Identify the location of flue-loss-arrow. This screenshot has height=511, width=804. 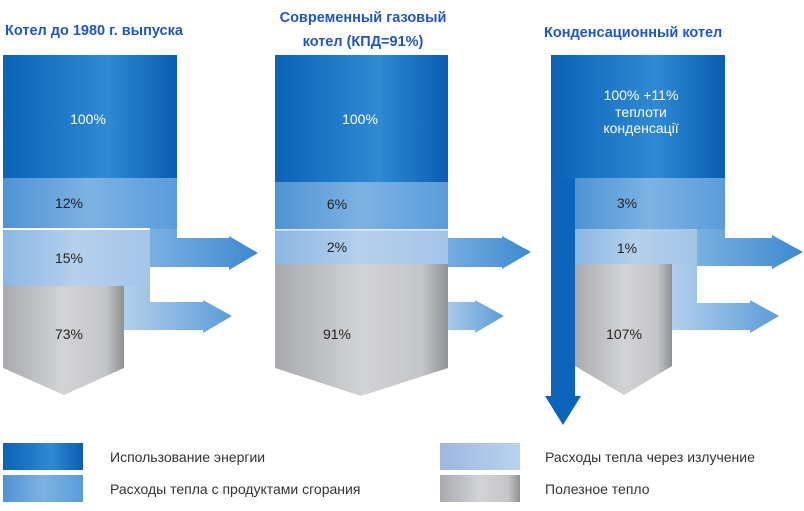
(485, 225).